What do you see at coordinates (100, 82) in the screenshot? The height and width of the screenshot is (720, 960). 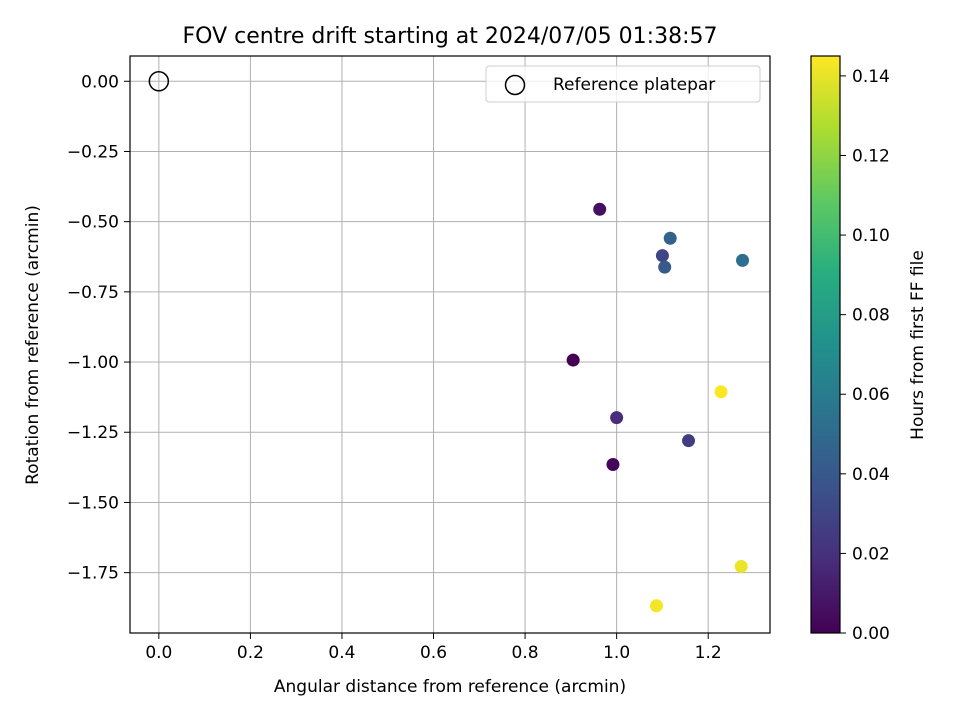 I see `y-tick-label: 0.00` at bounding box center [100, 82].